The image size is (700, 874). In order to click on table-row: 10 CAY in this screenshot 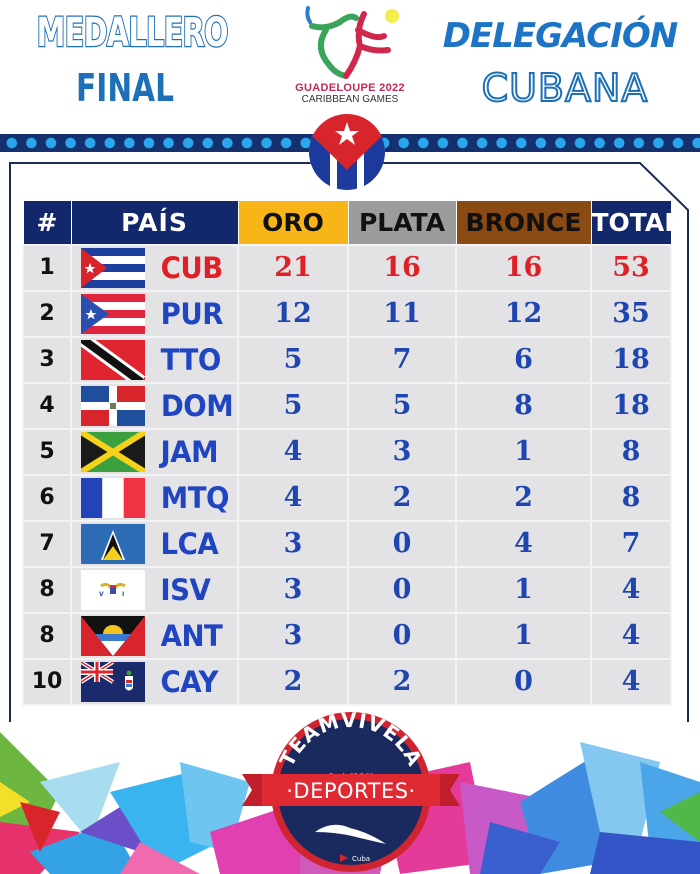, I will do `click(347, 681)`.